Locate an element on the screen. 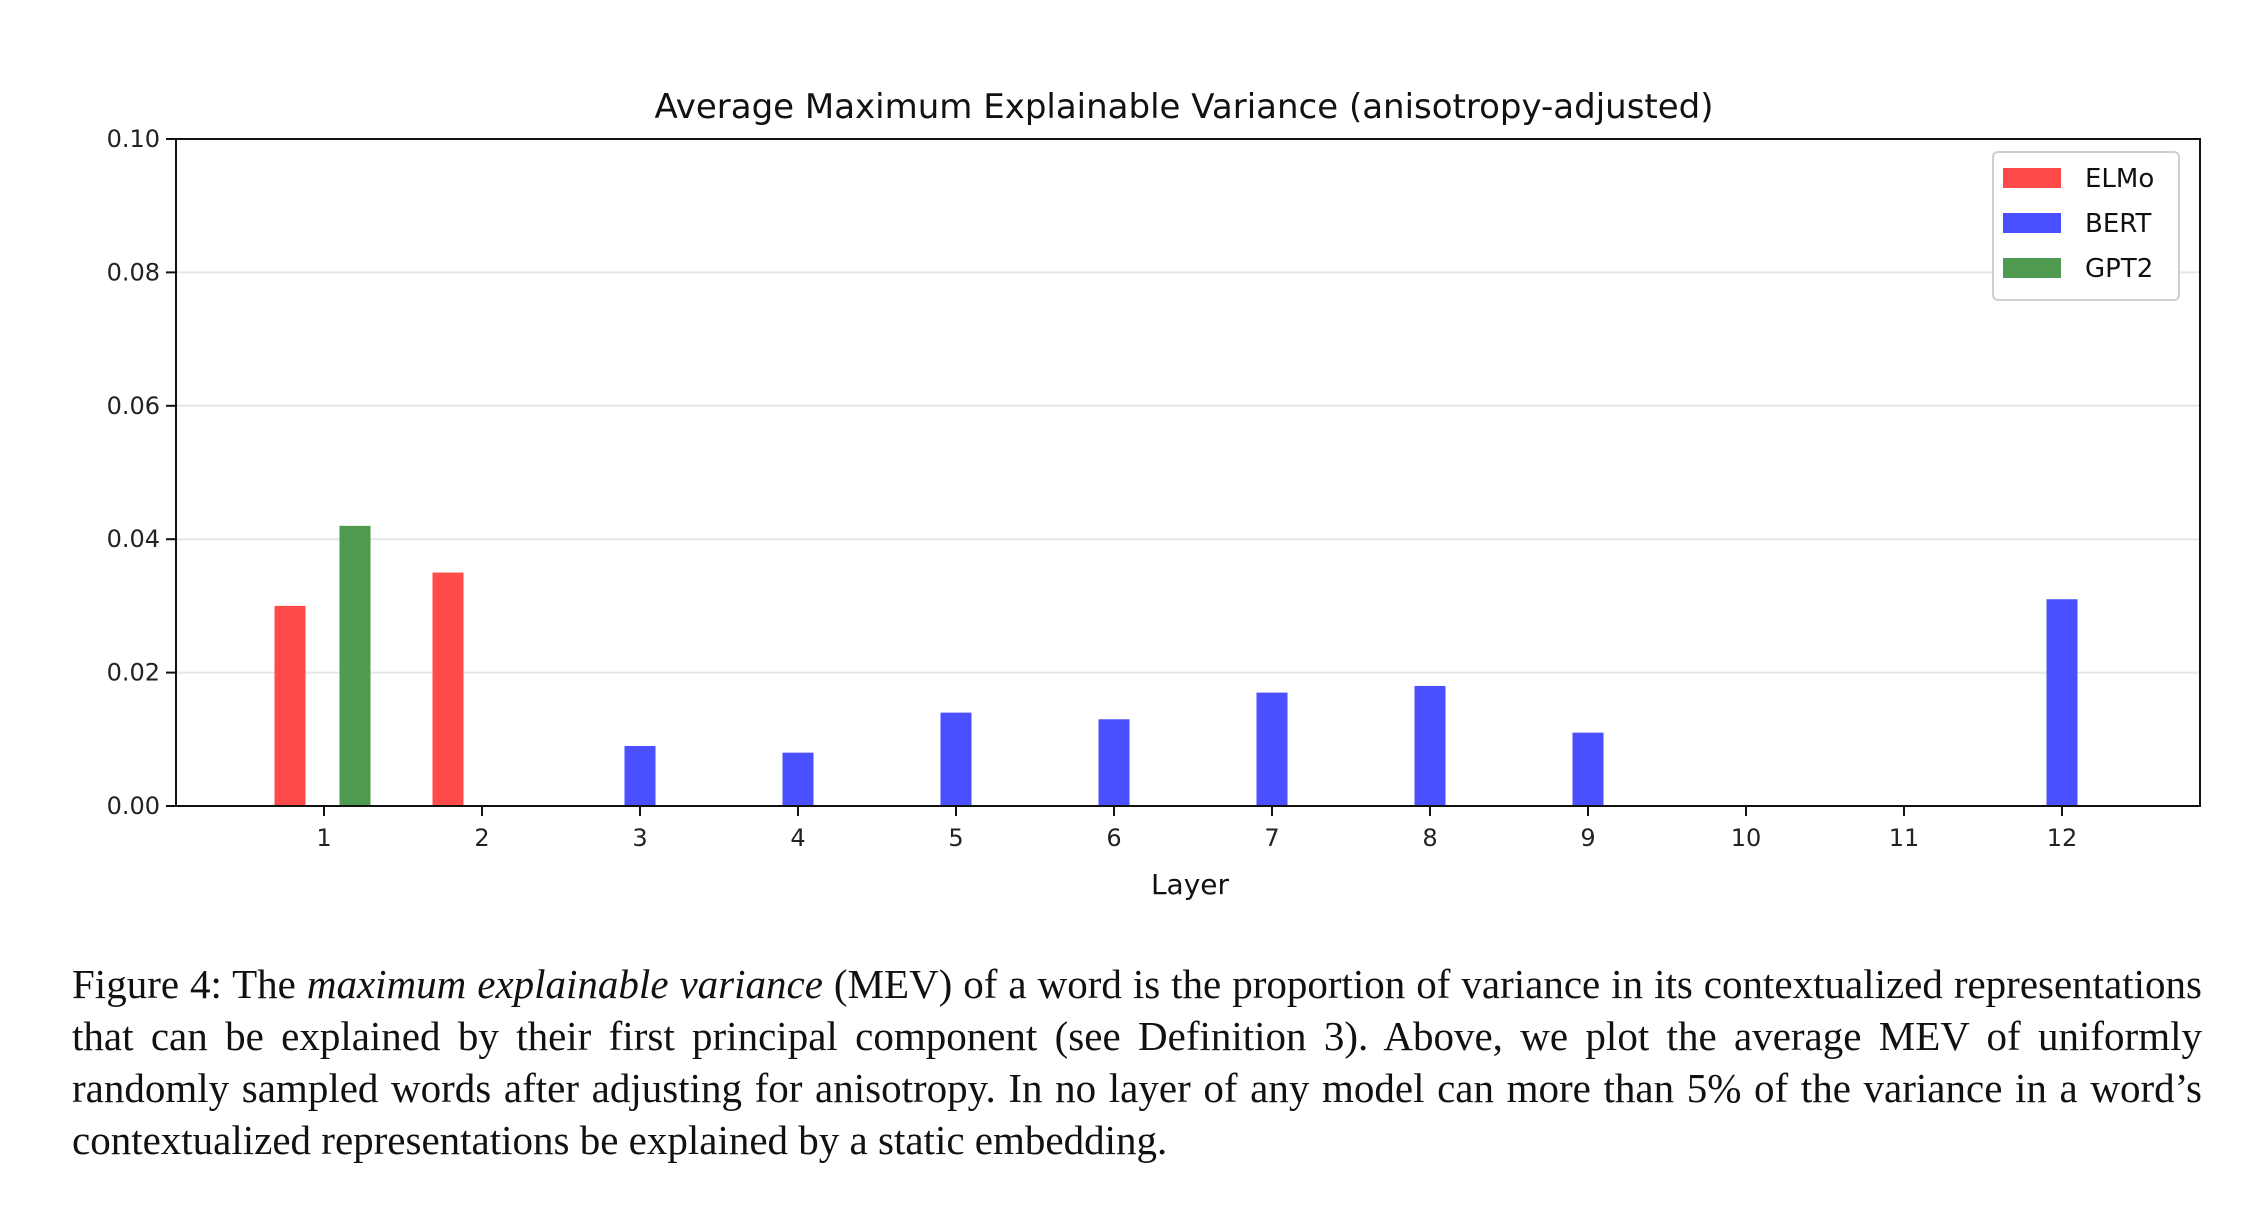  legend-swatch-gpt2 is located at coordinates (2032, 268).